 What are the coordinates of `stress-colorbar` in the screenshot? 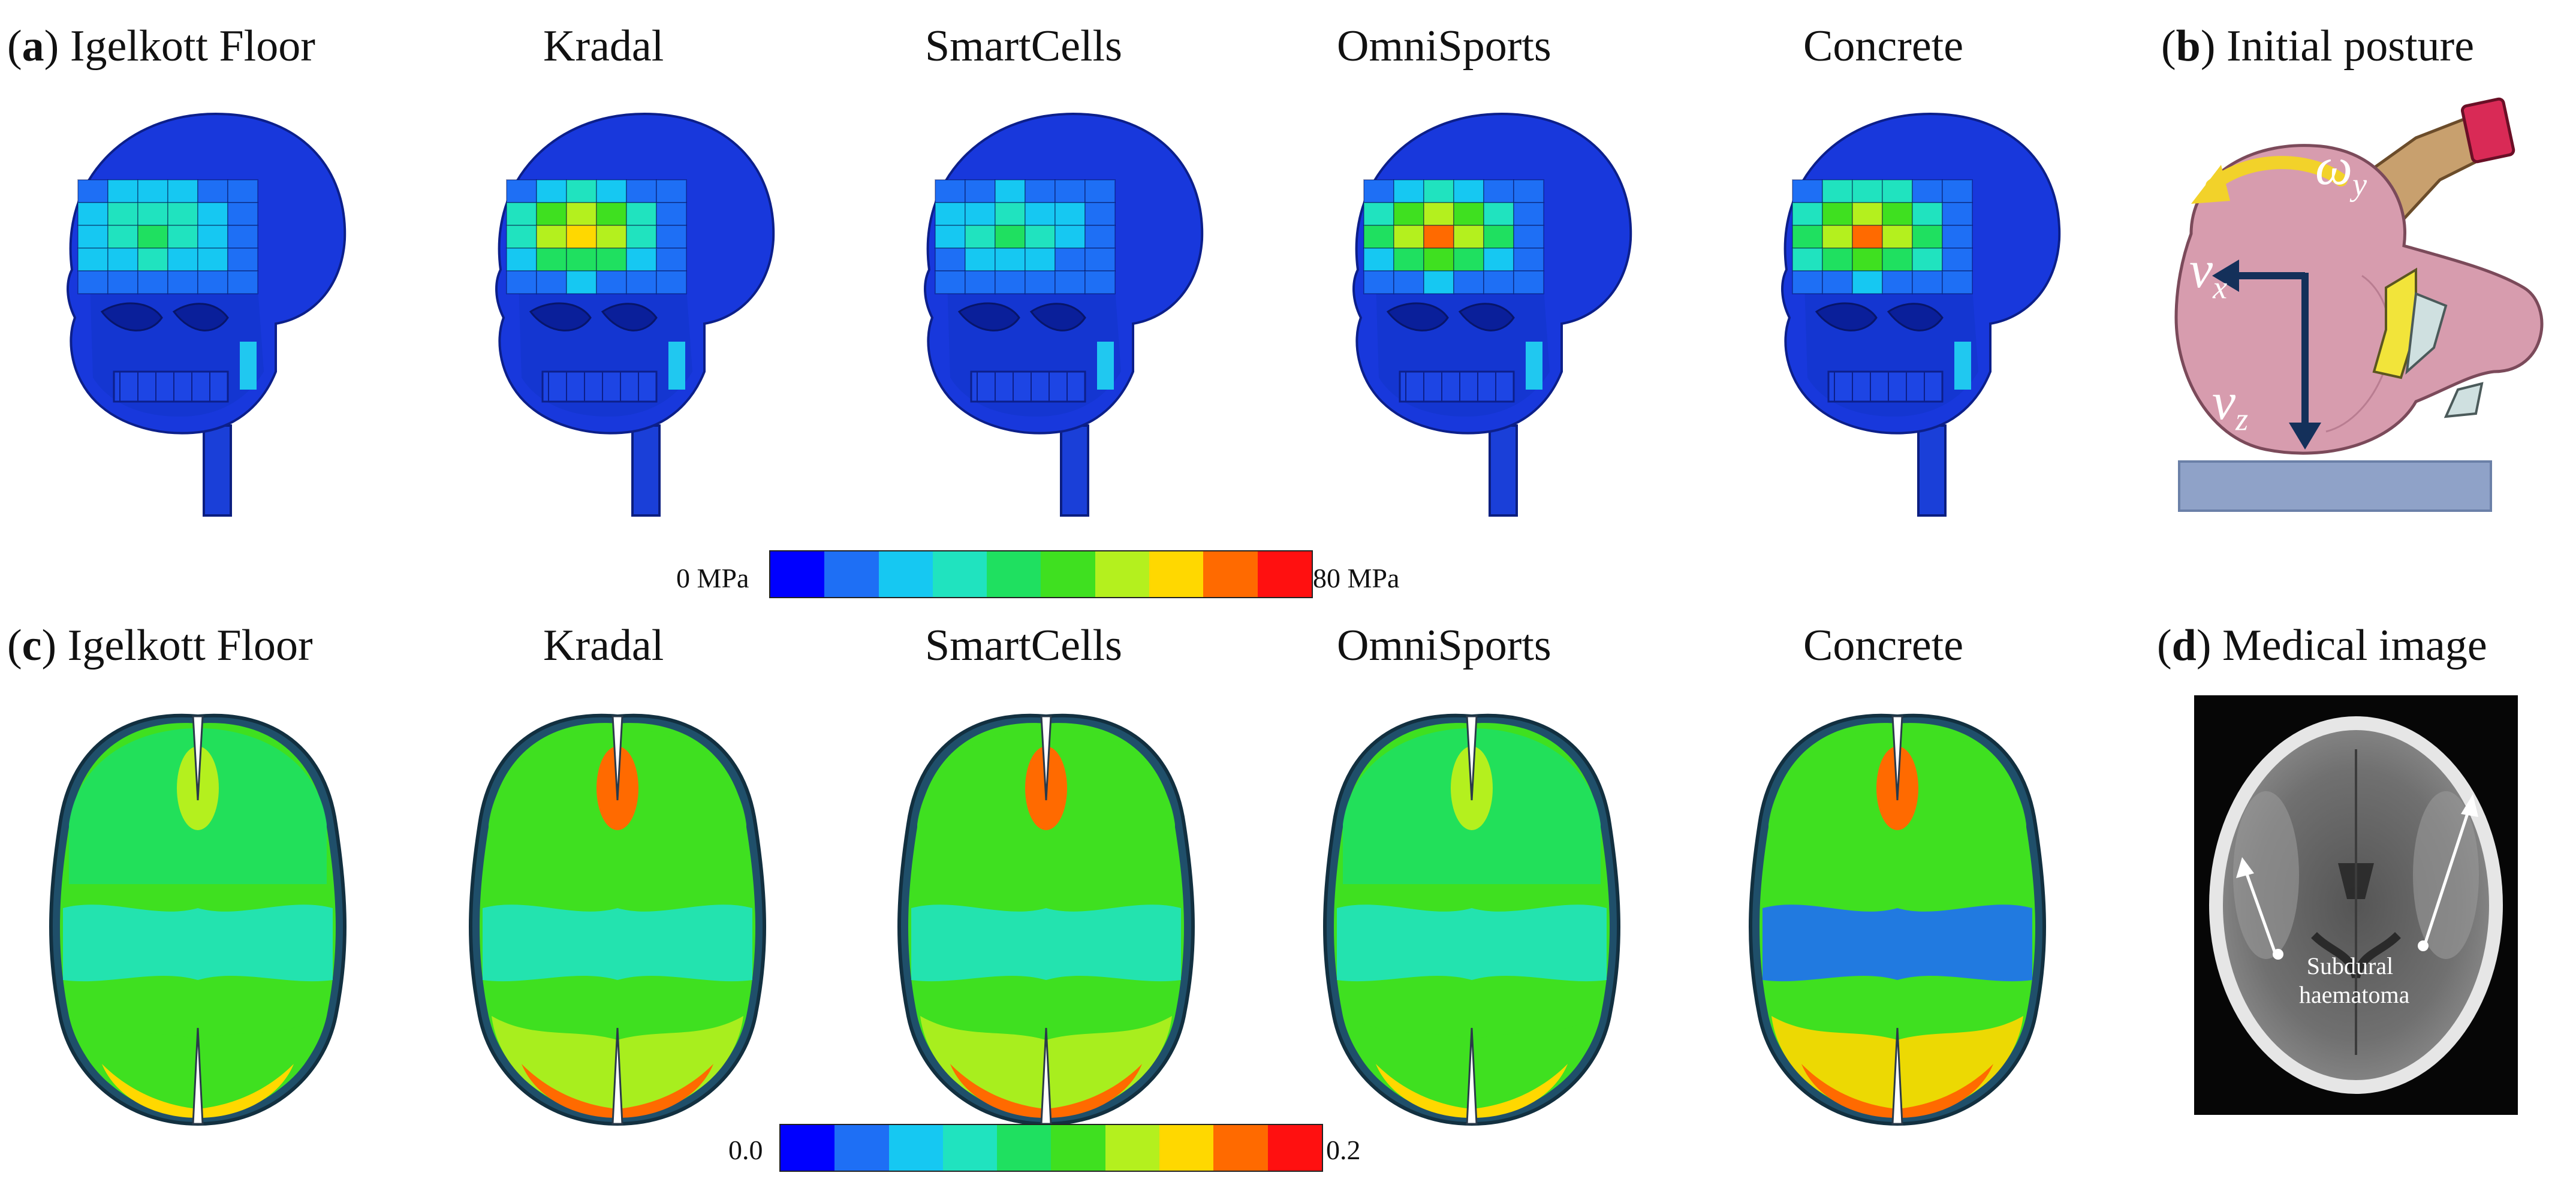 It's located at (1041, 574).